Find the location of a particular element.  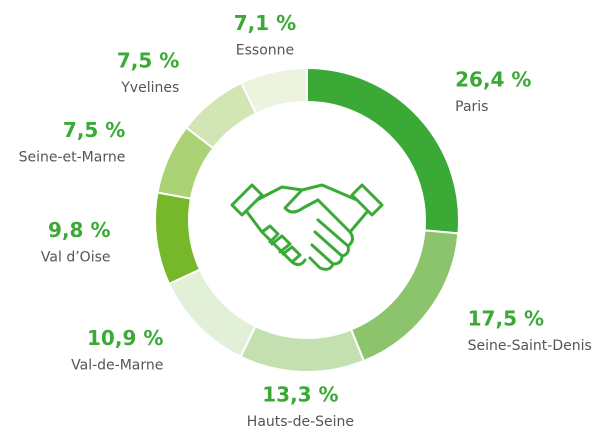

value-label: 9,8 % is located at coordinates (79, 230).